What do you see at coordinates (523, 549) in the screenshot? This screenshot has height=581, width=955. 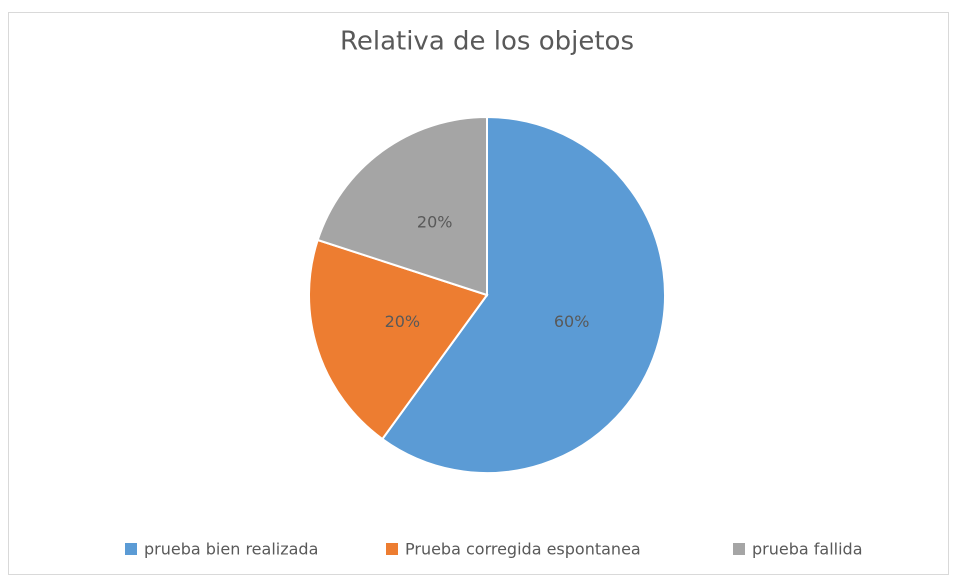 I see `legend-label: Prueba corregida espontanea` at bounding box center [523, 549].